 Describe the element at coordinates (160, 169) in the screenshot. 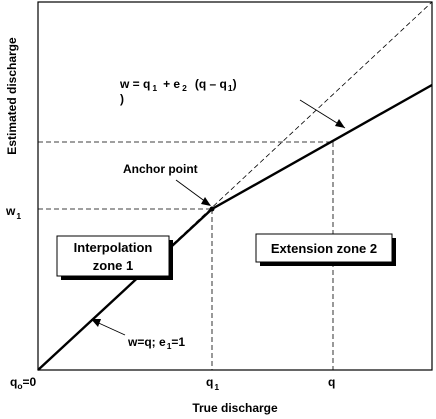

I see `anchor-point-label: Anchor point` at that location.